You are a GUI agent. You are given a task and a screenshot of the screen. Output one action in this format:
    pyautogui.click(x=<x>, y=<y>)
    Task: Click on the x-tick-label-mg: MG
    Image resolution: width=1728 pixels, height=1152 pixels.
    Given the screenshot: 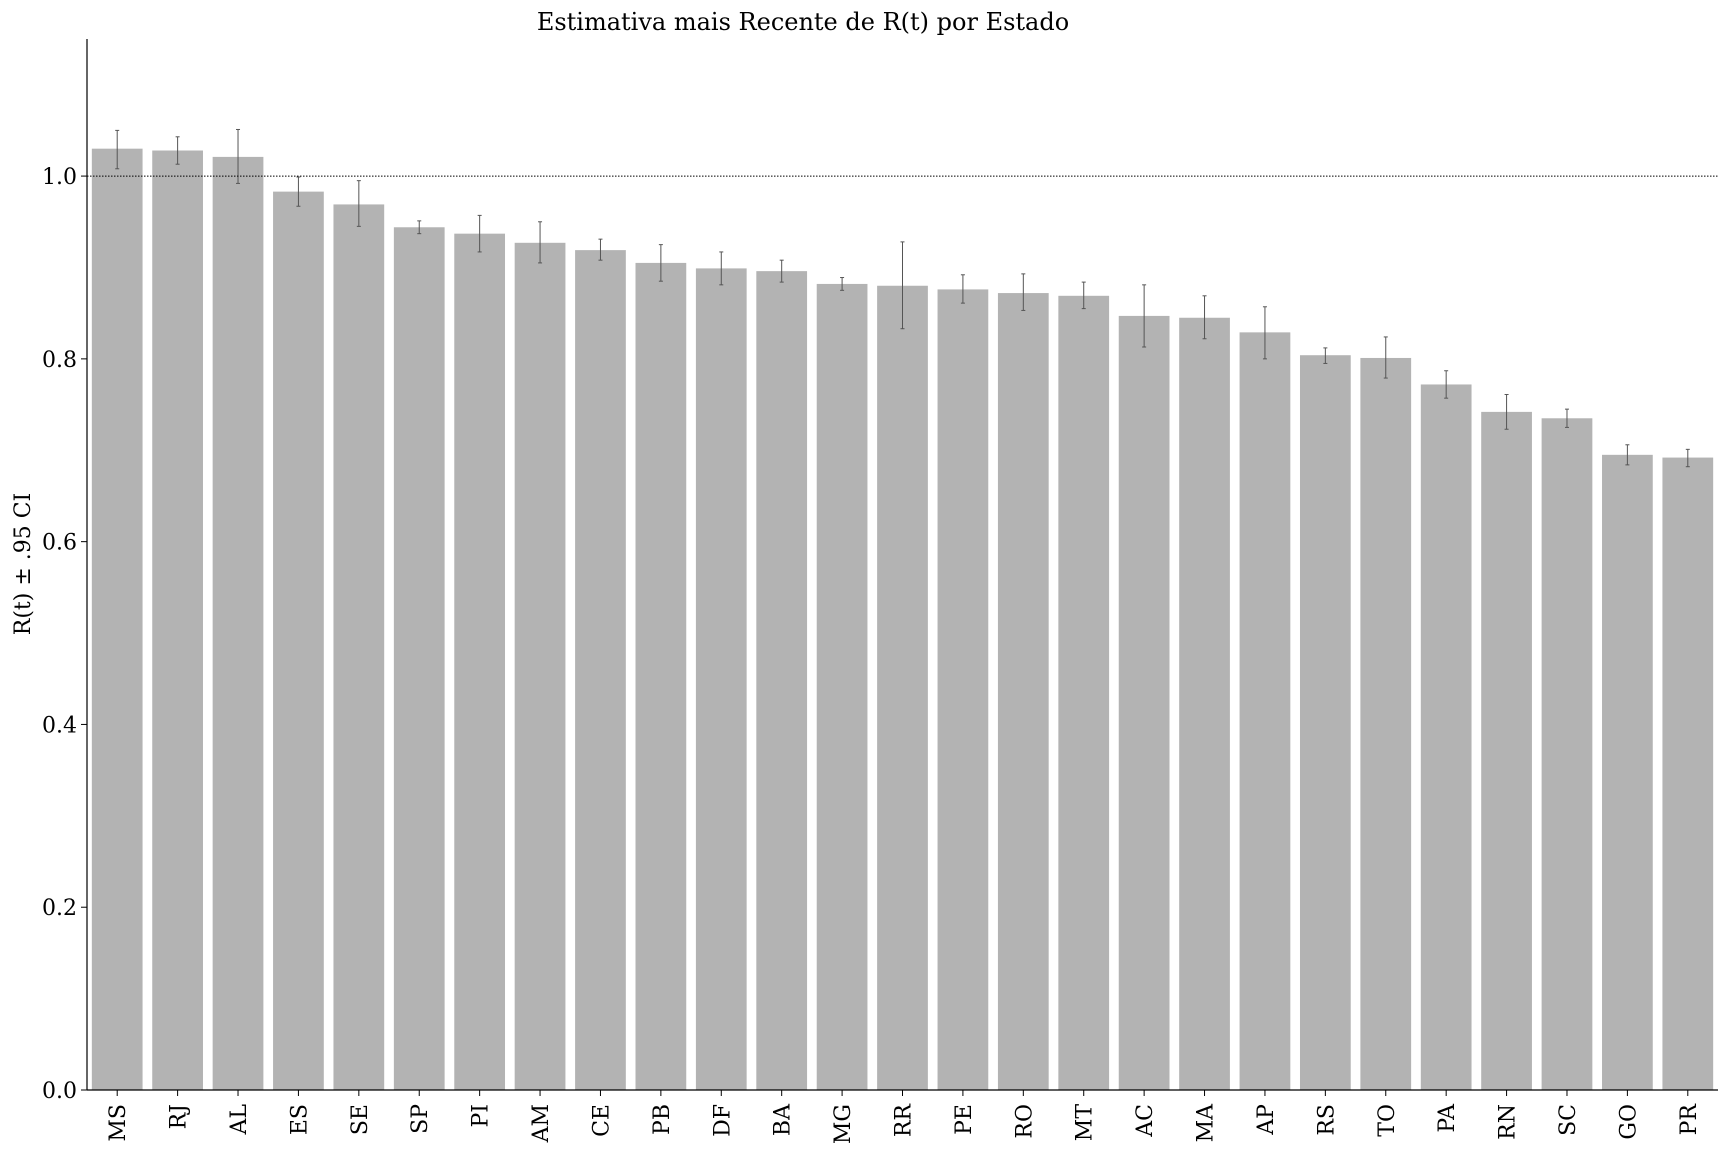 What is the action you would take?
    pyautogui.click(x=843, y=1124)
    